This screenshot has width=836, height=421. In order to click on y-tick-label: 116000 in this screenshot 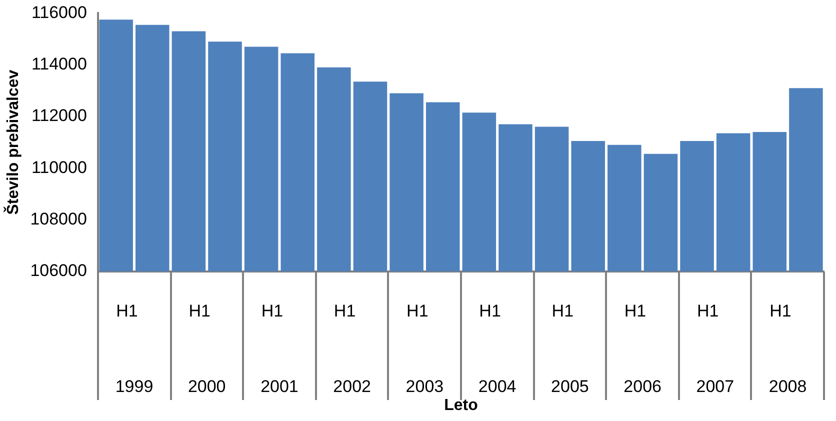, I will do `click(59, 12)`.